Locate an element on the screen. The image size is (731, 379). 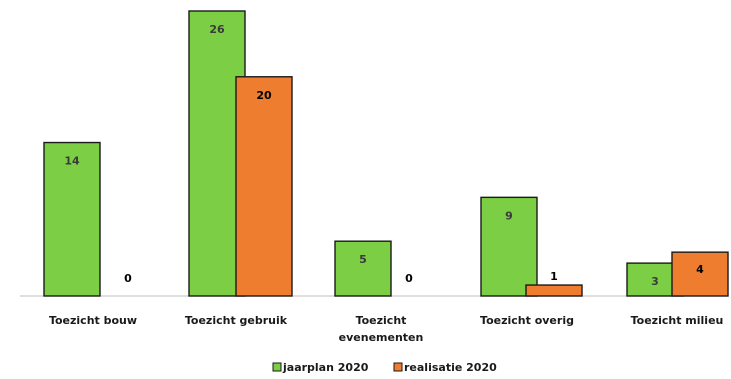
data-label-jaarplan-1: 26 is located at coordinates (217, 29).